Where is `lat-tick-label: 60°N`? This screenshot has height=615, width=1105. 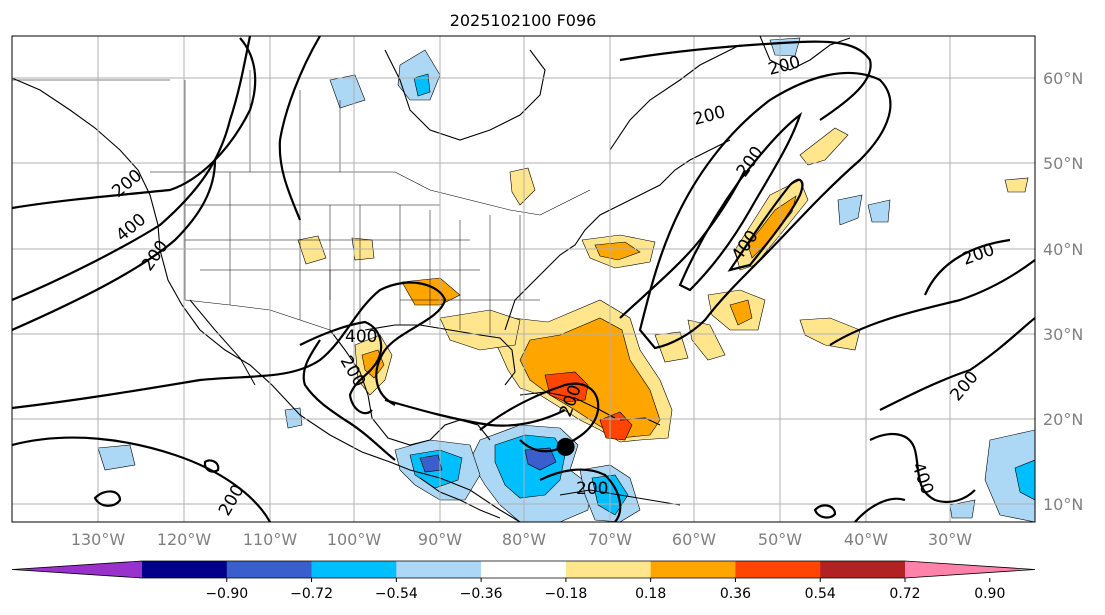
lat-tick-label: 60°N is located at coordinates (1063, 78).